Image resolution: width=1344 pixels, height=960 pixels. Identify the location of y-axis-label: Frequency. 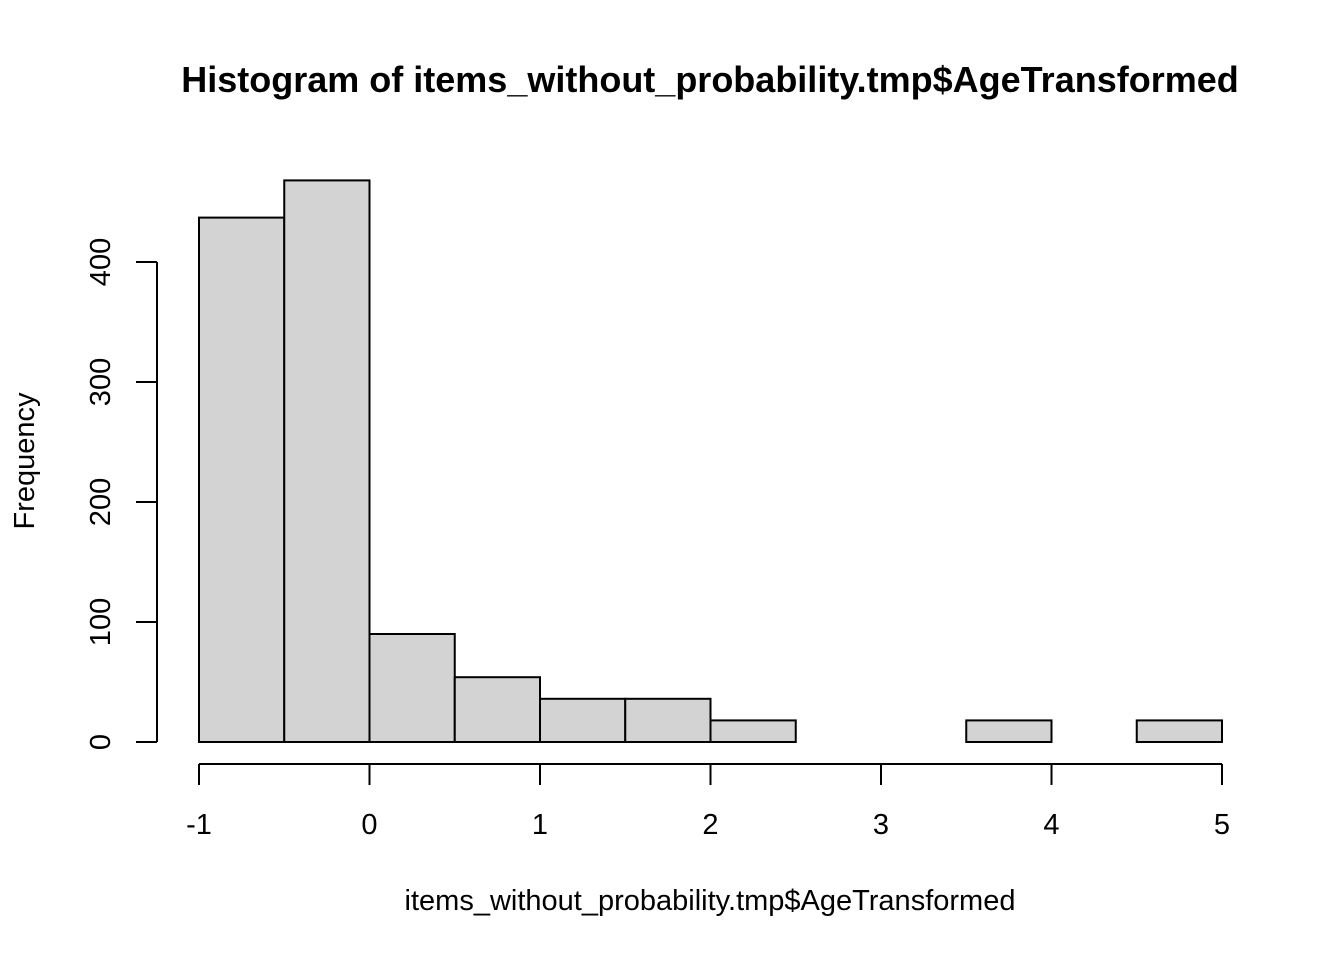
(25, 461).